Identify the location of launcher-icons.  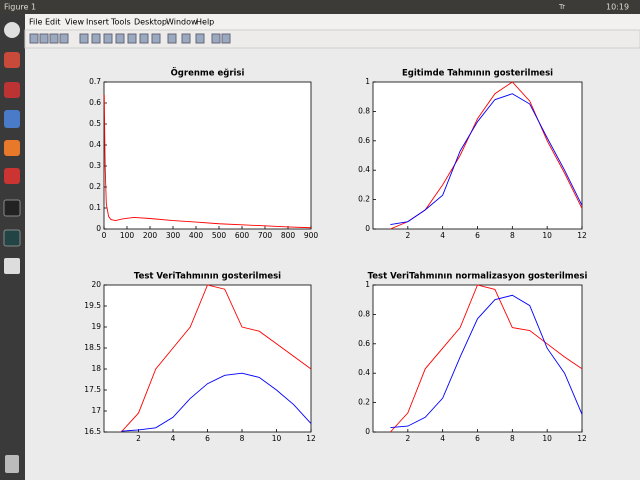
(12, 247).